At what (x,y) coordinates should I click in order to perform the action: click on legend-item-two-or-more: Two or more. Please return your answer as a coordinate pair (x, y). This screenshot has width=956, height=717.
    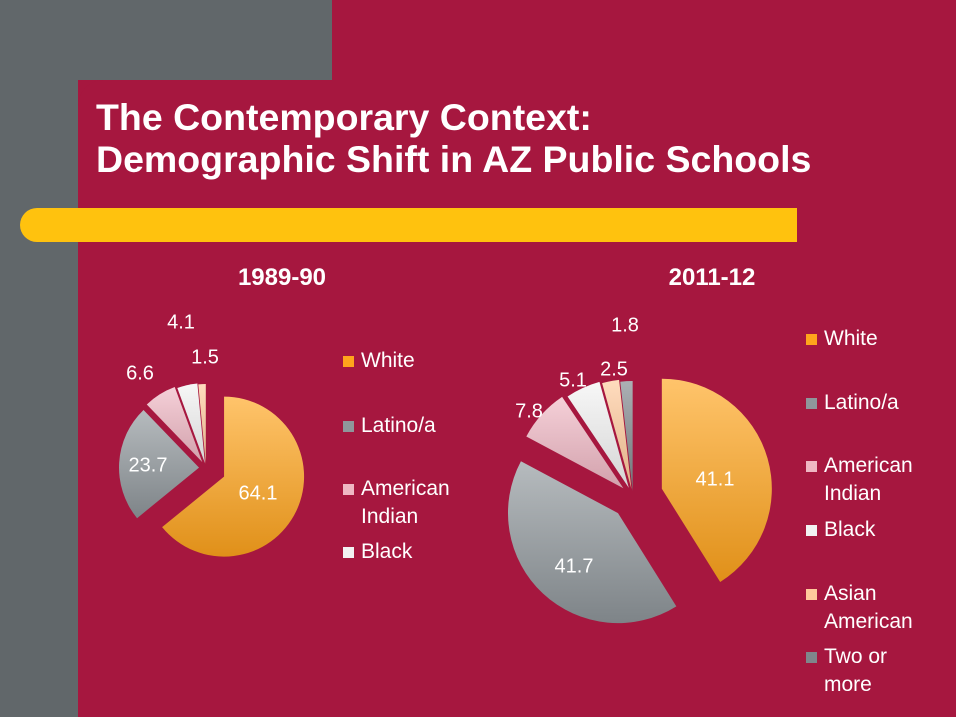
    Looking at the image, I should click on (868, 671).